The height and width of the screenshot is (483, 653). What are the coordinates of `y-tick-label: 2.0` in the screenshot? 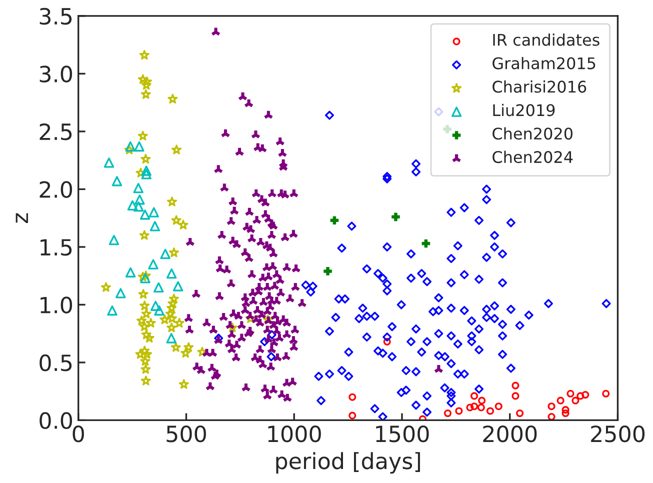 It's located at (56, 189).